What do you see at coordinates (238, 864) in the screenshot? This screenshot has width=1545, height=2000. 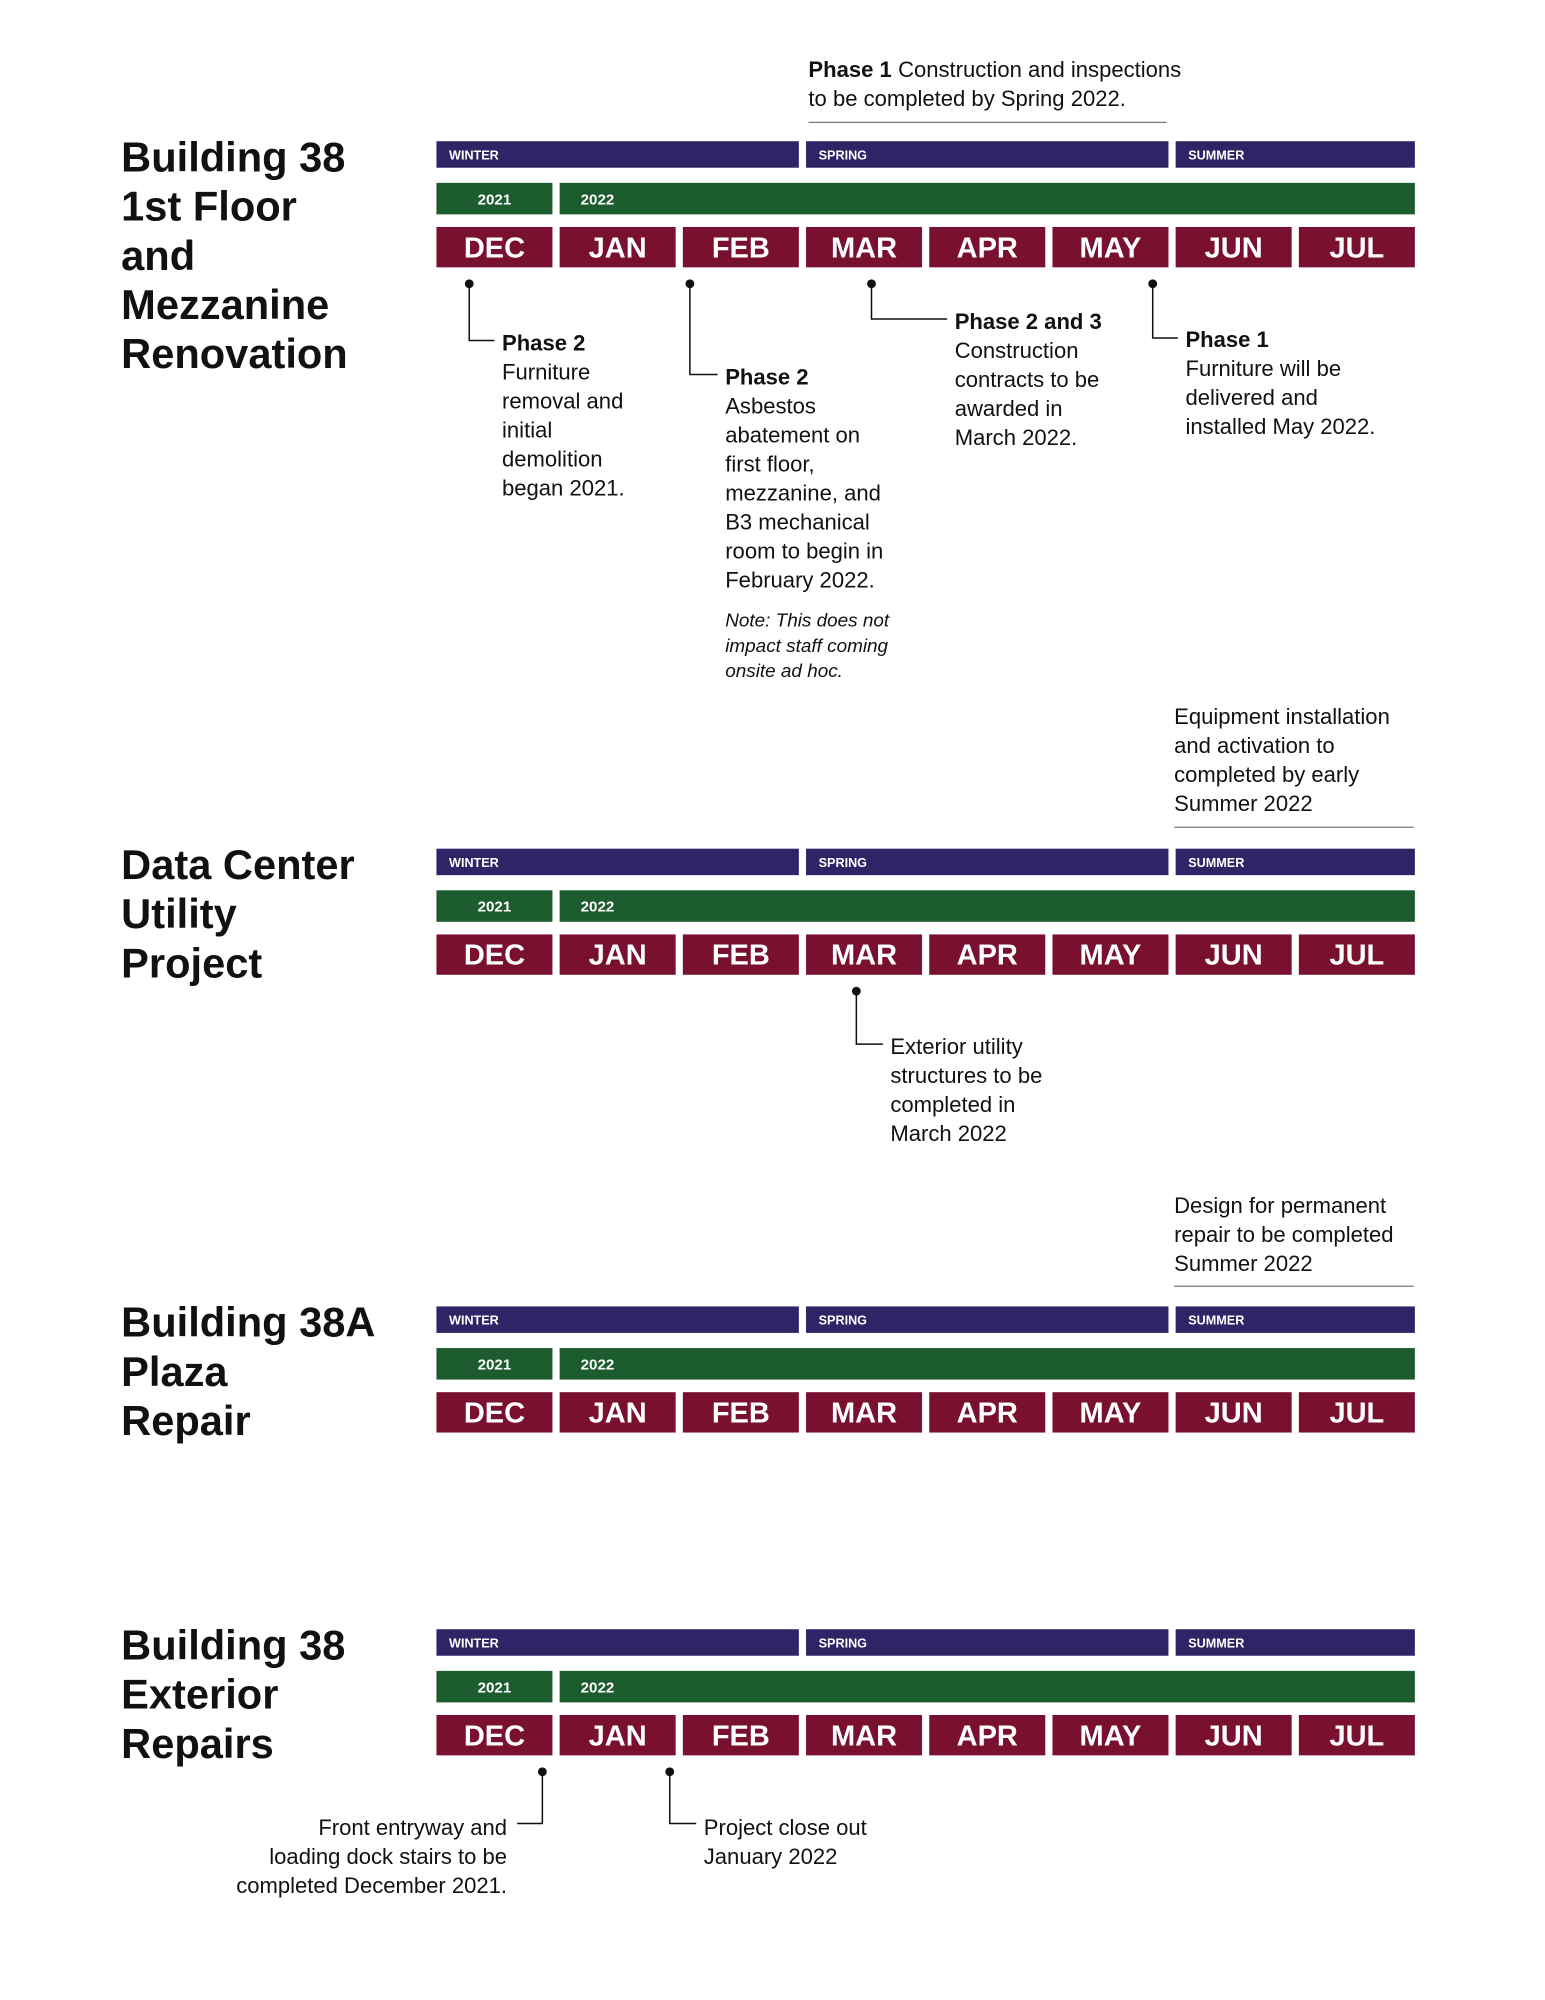 I see `project-title: Data Center` at bounding box center [238, 864].